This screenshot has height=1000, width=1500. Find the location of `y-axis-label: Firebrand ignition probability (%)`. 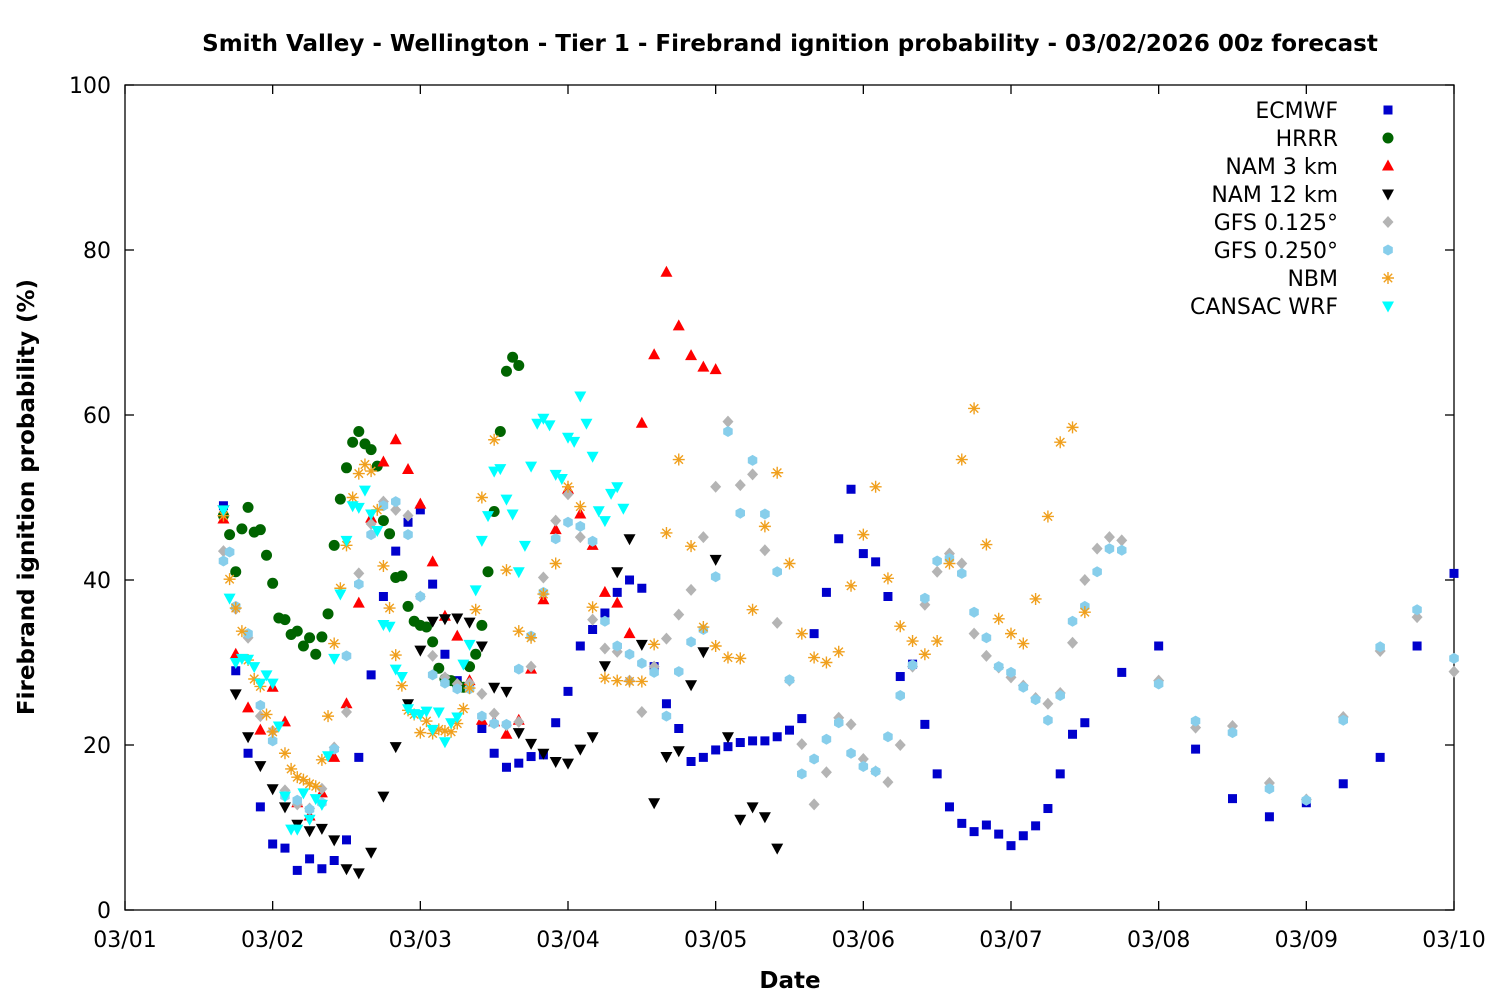

y-axis-label: Firebrand ignition probability (%) is located at coordinates (27, 497).